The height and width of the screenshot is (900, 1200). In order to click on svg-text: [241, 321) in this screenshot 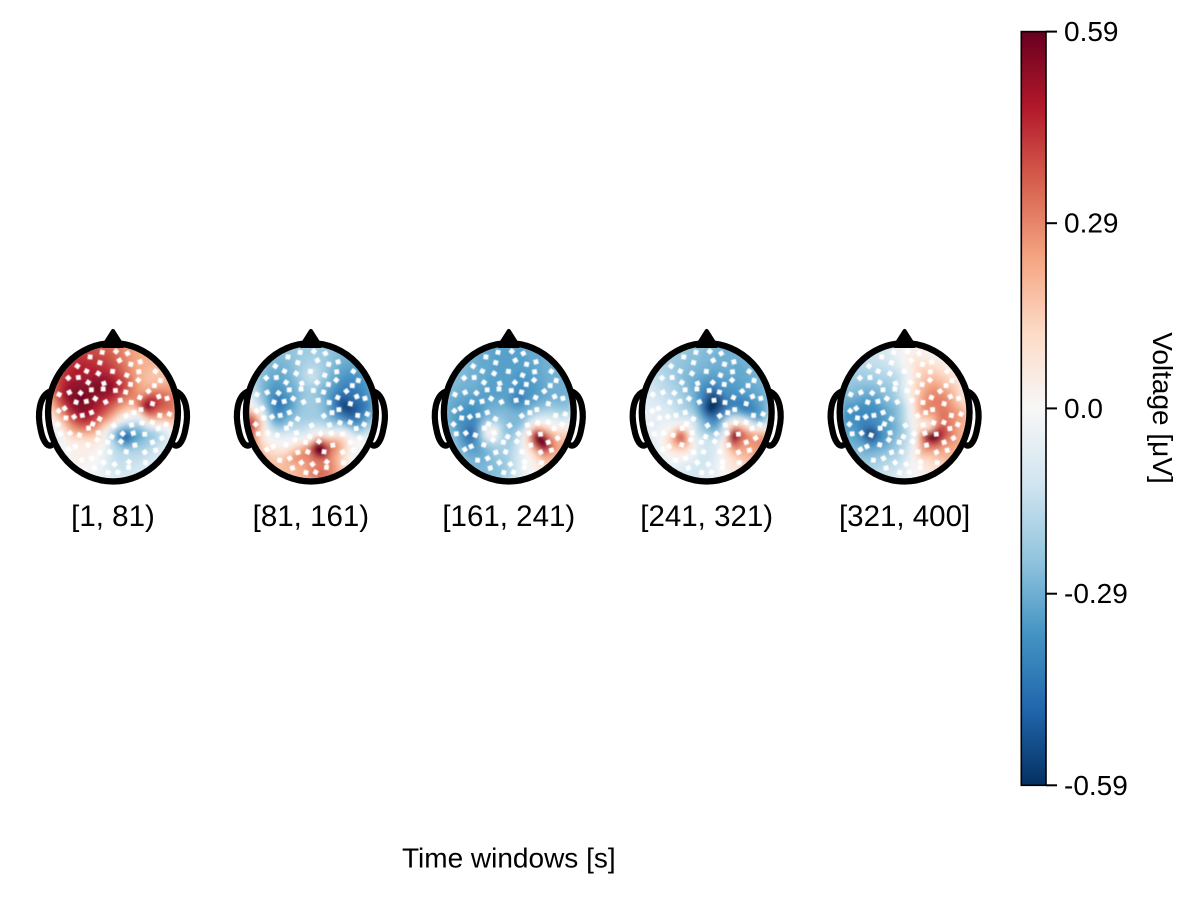, I will do `click(706, 516)`.